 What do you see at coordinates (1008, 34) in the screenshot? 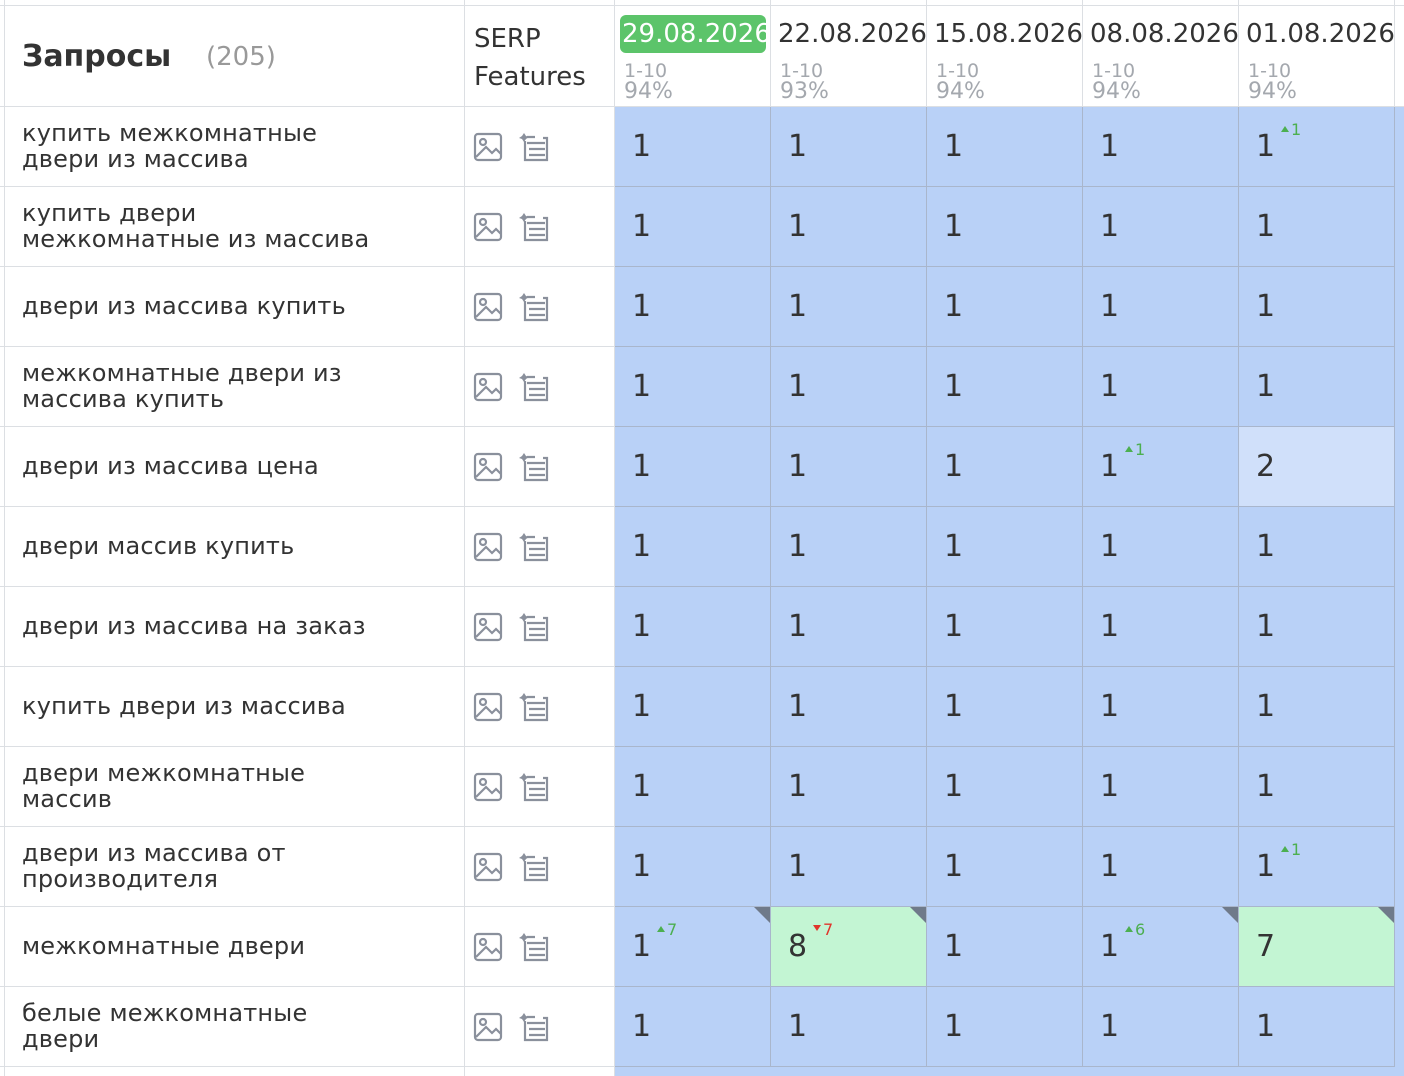
I see `date-header: 15.08.2026` at bounding box center [1008, 34].